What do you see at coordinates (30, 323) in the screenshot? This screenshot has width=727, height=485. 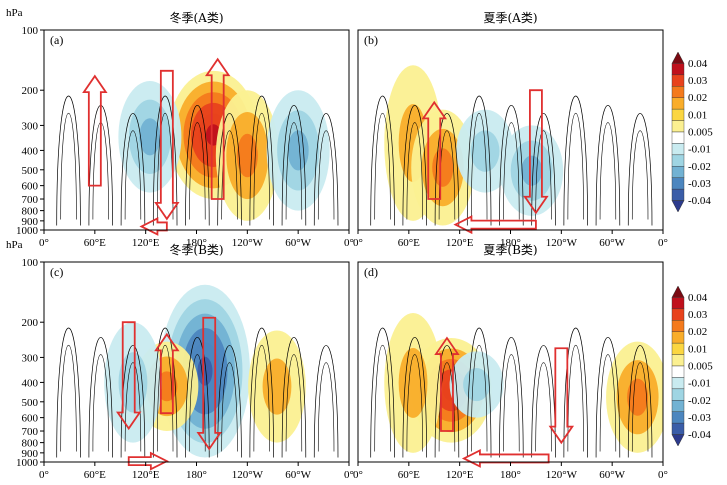 I see `y-tick-label: 200` at bounding box center [30, 323].